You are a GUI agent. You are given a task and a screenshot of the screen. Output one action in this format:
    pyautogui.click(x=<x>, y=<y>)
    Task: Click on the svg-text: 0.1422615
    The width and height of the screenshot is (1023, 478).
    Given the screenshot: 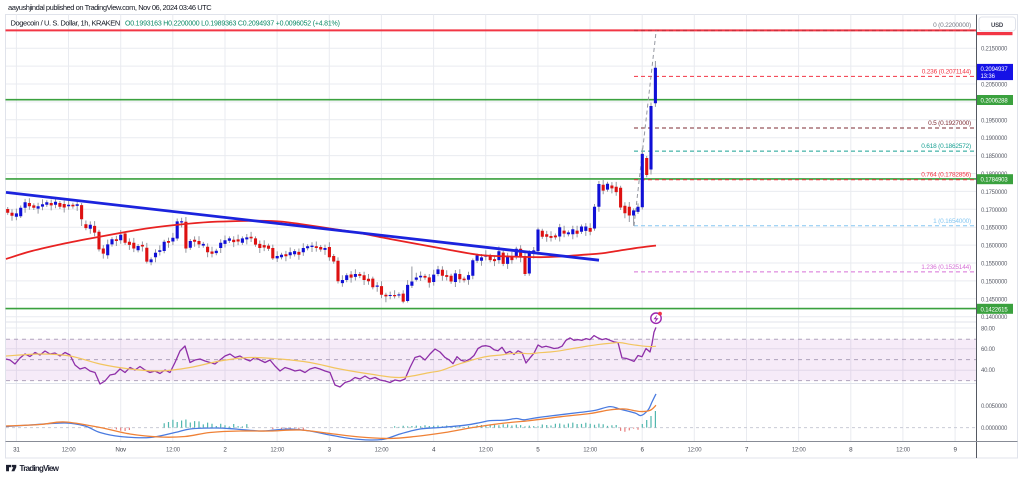 What is the action you would take?
    pyautogui.click(x=995, y=310)
    